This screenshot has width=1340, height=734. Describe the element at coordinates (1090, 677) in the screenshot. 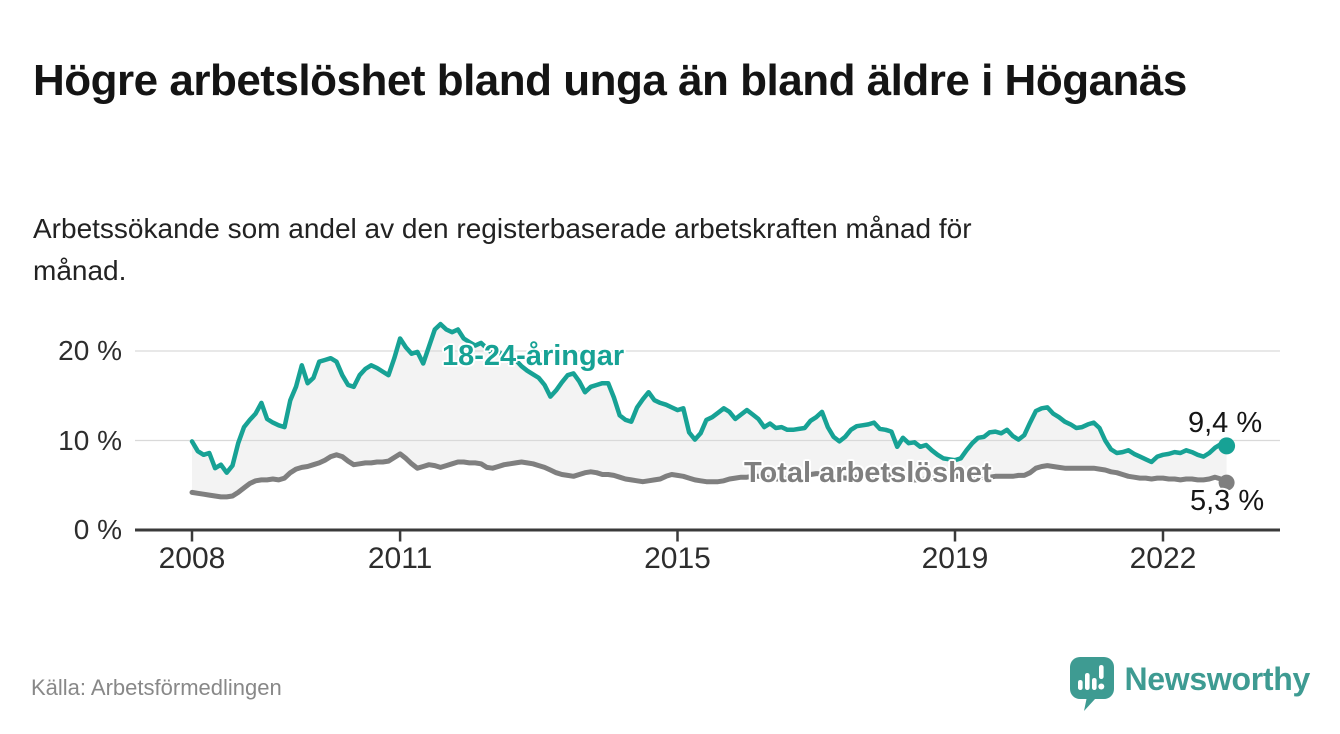

I see `bar-chart-glyph` at that location.